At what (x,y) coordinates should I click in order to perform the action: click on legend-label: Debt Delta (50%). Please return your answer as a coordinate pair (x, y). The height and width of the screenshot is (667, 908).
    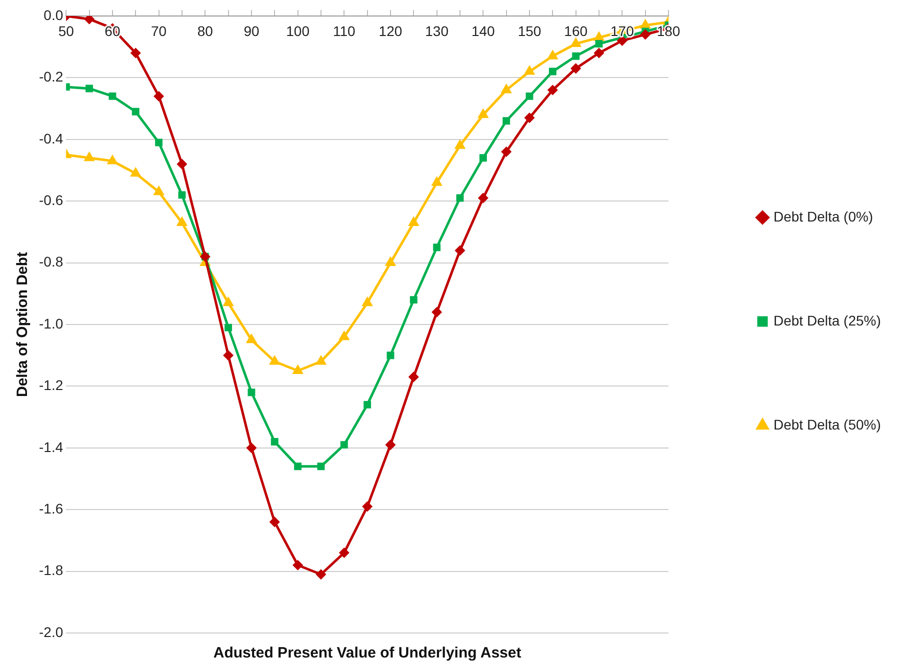
    Looking at the image, I should click on (827, 424).